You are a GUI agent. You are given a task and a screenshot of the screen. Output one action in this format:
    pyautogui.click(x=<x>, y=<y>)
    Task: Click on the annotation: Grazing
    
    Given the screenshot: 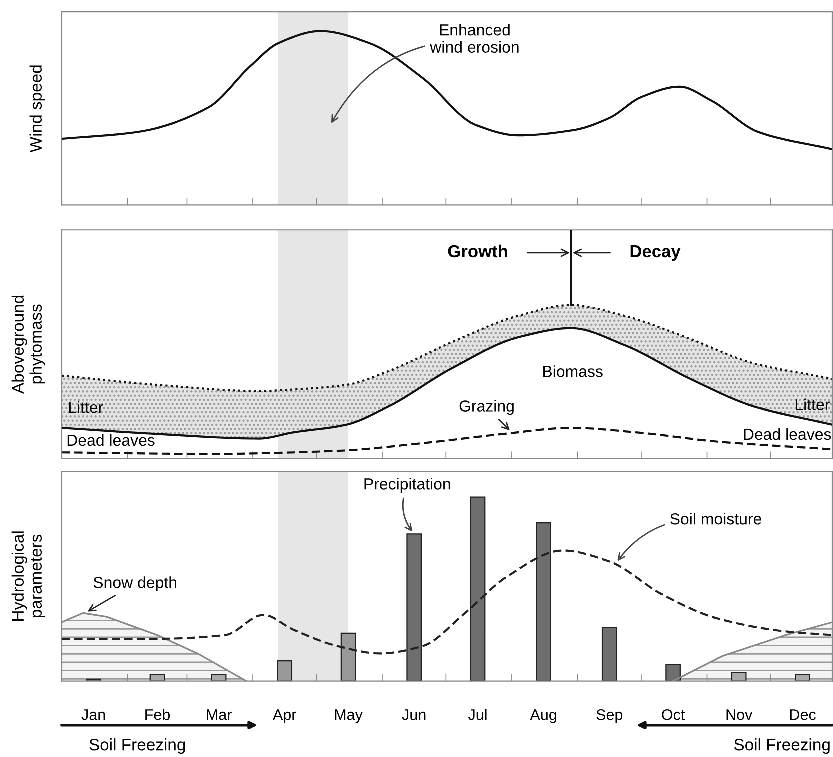 What is the action you would take?
    pyautogui.click(x=487, y=408)
    